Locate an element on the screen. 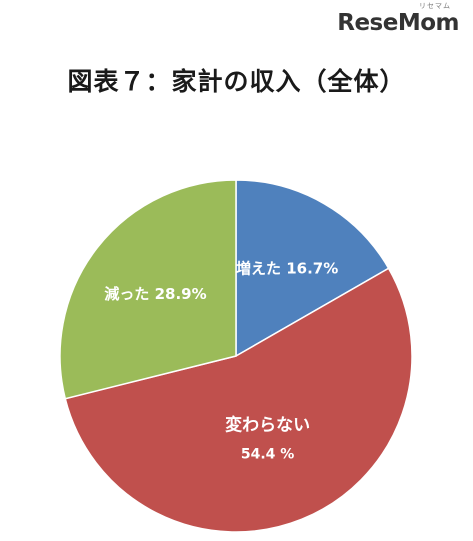 Image resolution: width=473 pixels, height=541 pixels. slice-label: 変わらない is located at coordinates (267, 424).